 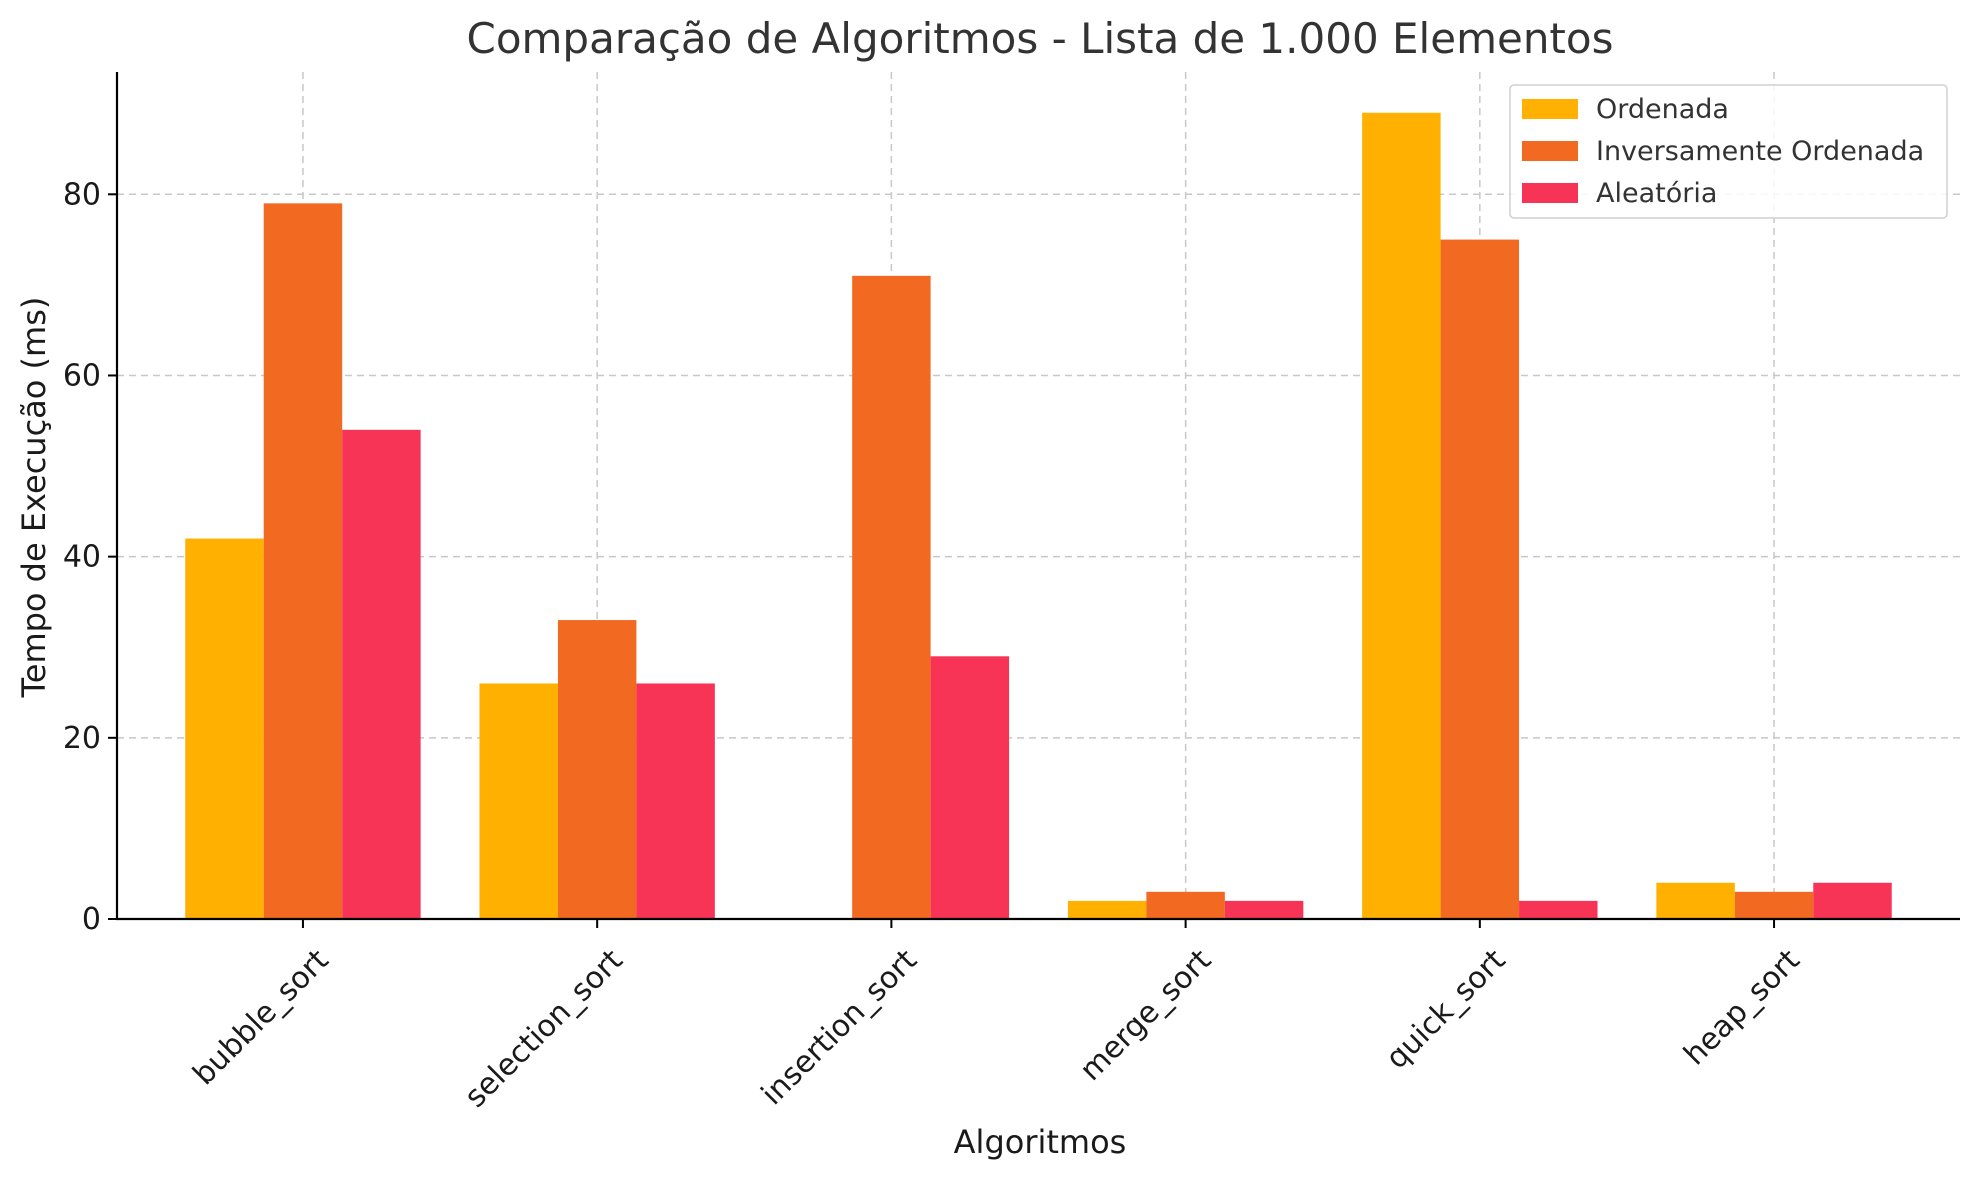 What do you see at coordinates (82, 738) in the screenshot?
I see `y-tick-label: 20` at bounding box center [82, 738].